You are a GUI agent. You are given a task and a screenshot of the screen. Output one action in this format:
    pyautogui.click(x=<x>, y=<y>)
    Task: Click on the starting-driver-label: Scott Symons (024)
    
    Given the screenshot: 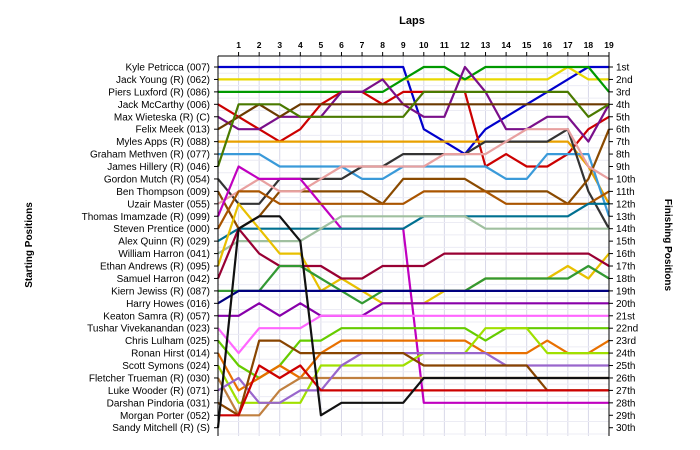 What is the action you would take?
    pyautogui.click(x=166, y=366)
    